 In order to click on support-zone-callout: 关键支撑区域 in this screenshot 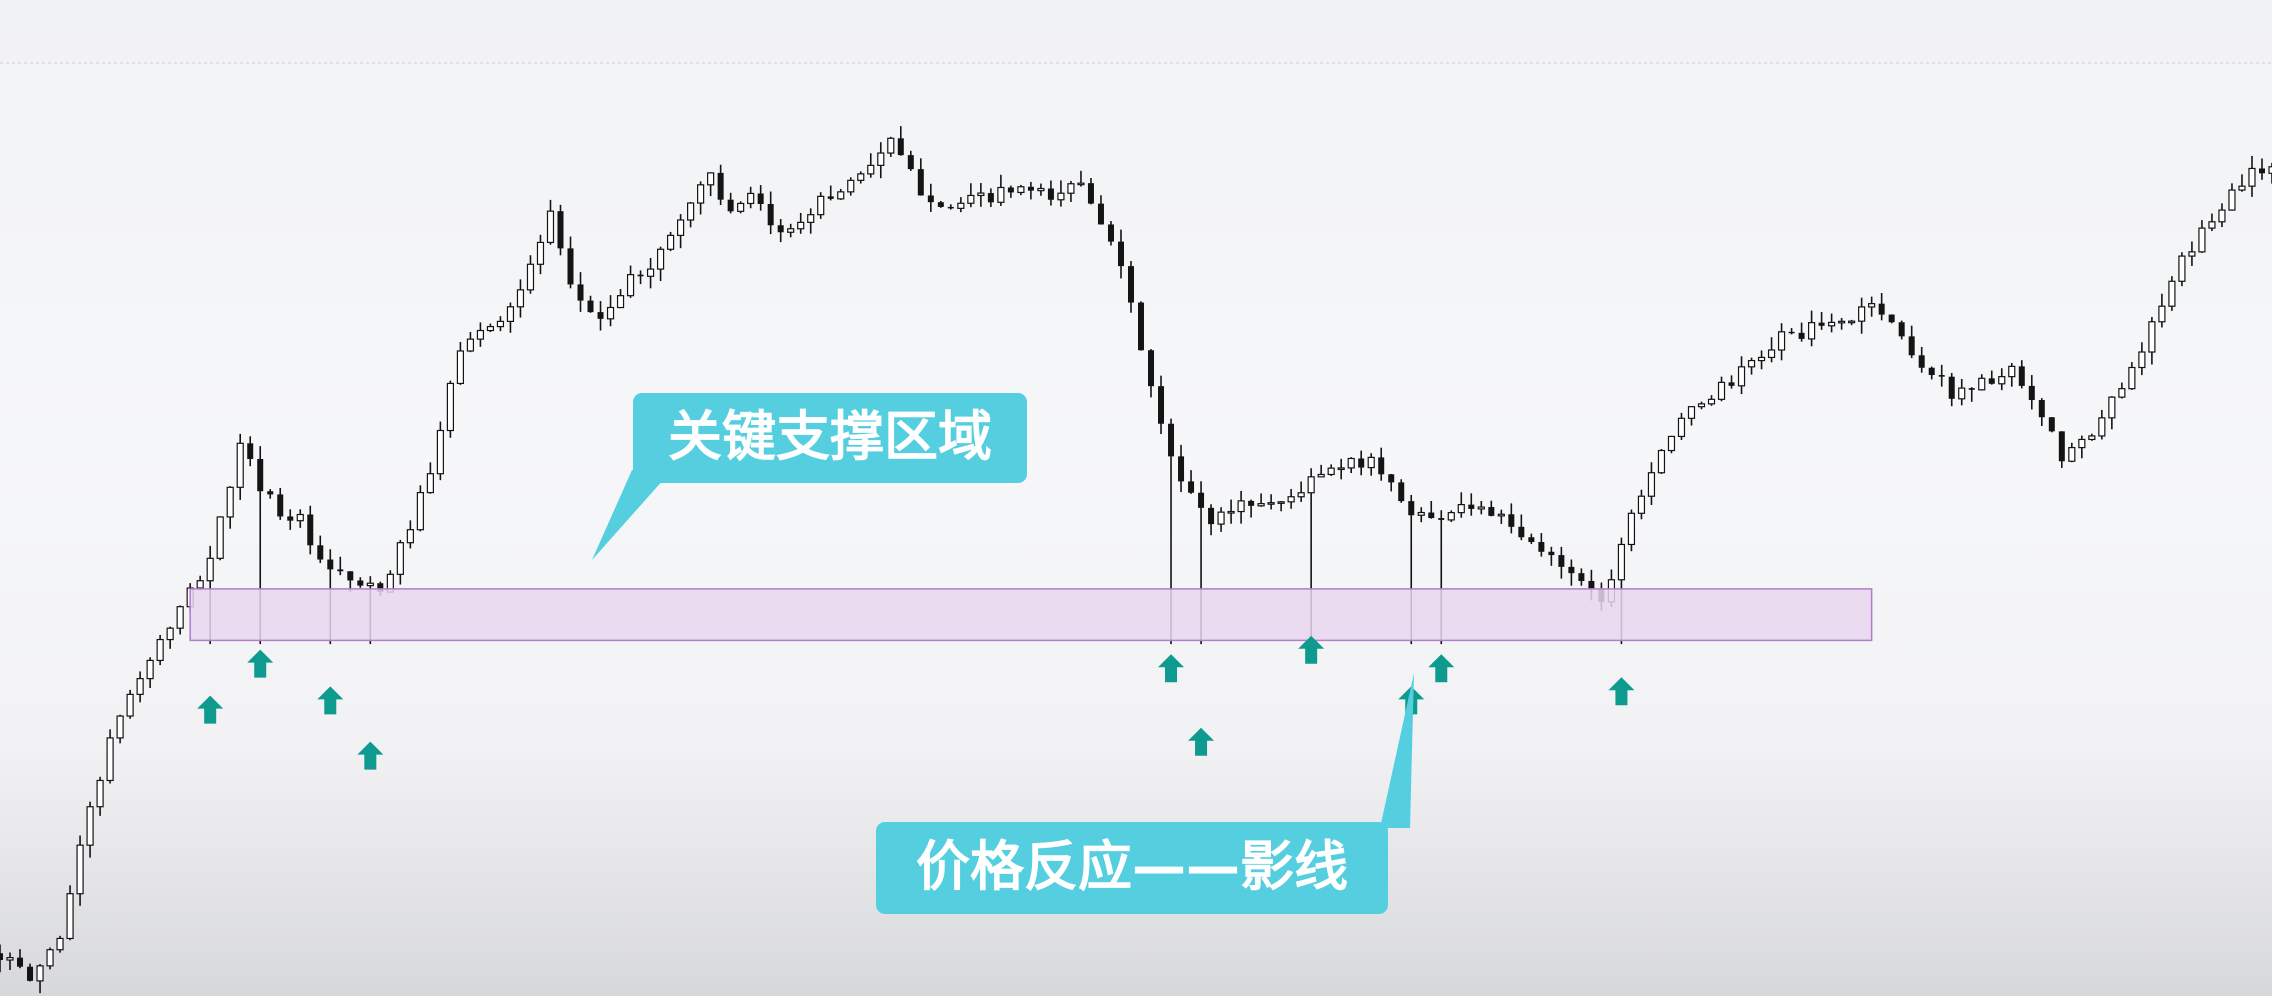, I will do `click(809, 476)`.